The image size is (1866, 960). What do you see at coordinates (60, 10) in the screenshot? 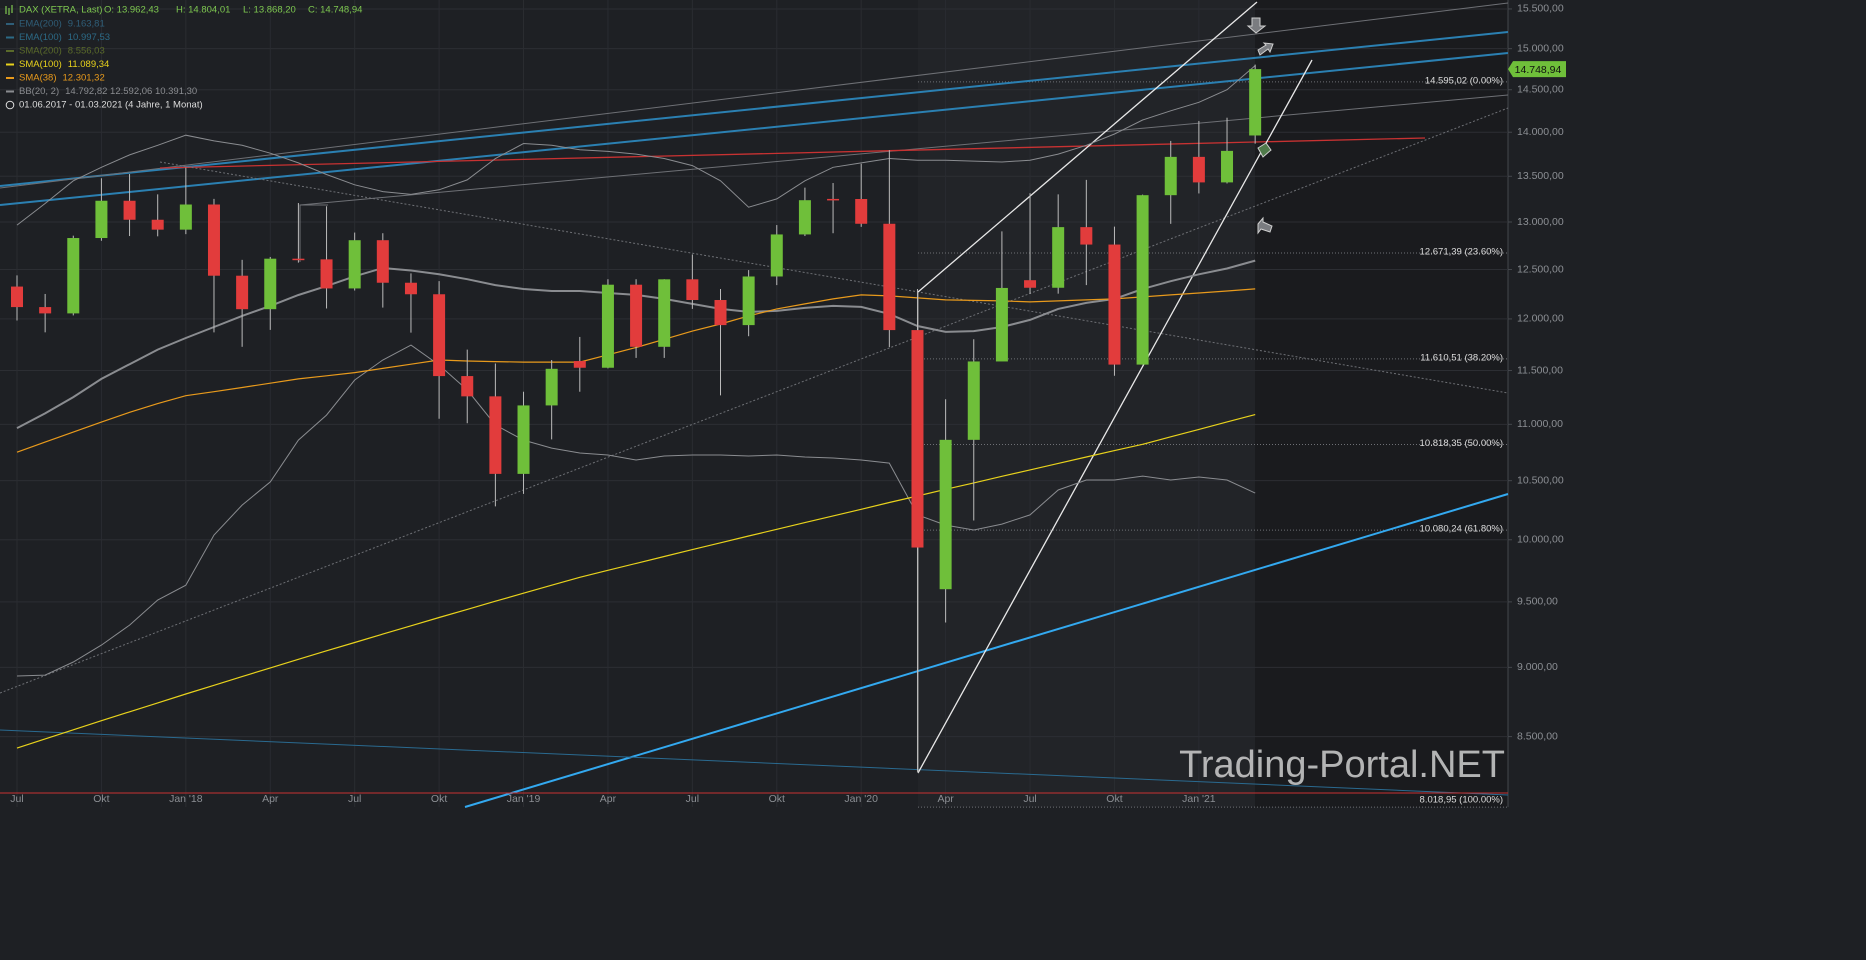
I see `instrument-title: DAX (XETRA, Last)` at bounding box center [60, 10].